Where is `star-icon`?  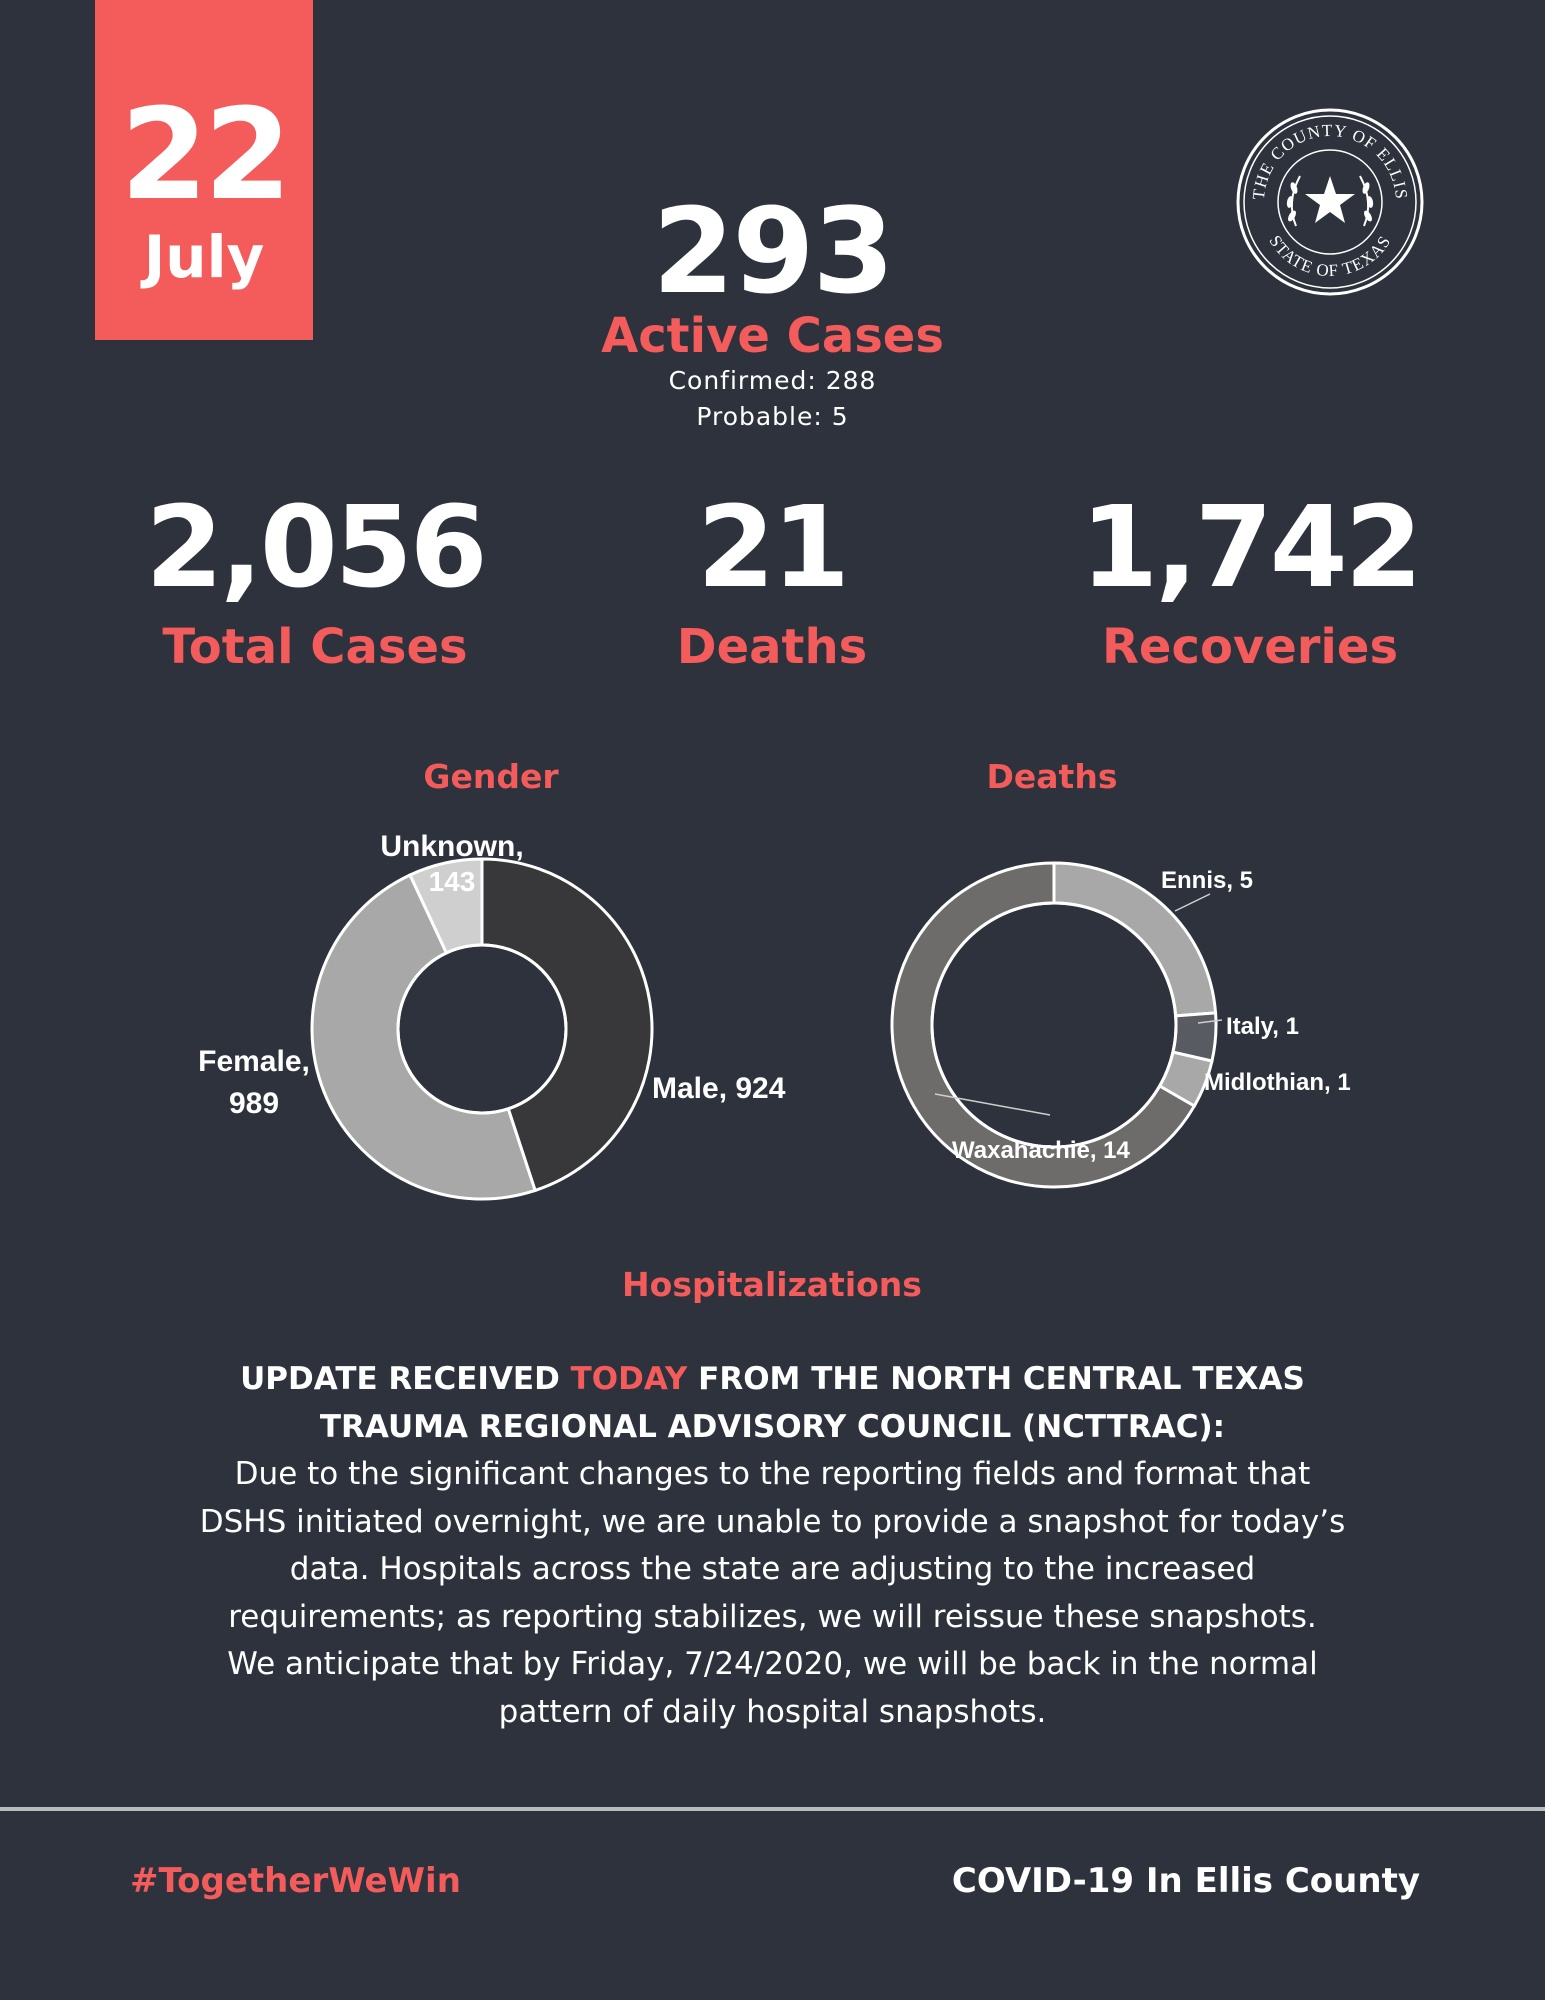
star-icon is located at coordinates (1330, 199).